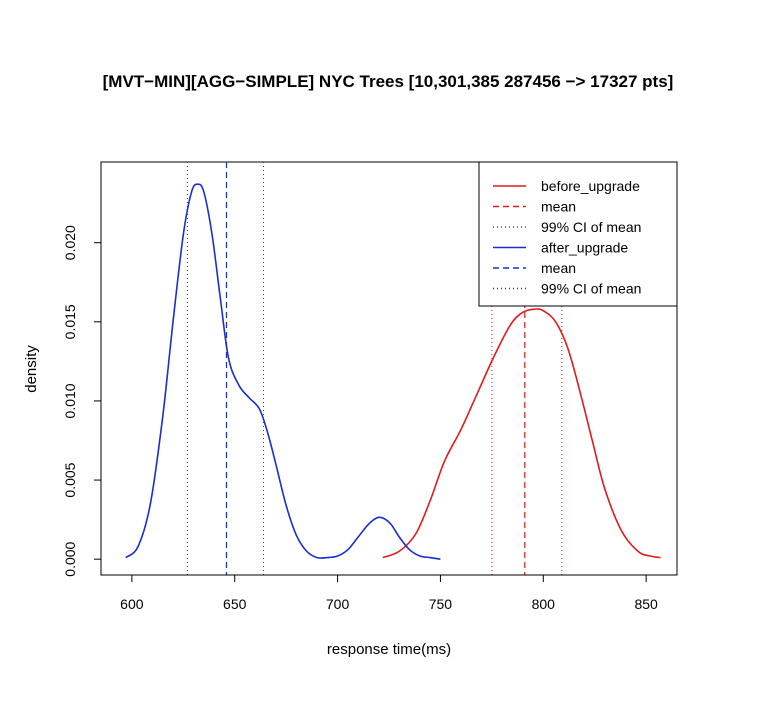 The image size is (768, 719). What do you see at coordinates (590, 186) in the screenshot?
I see `legend-label: before_upgrade` at bounding box center [590, 186].